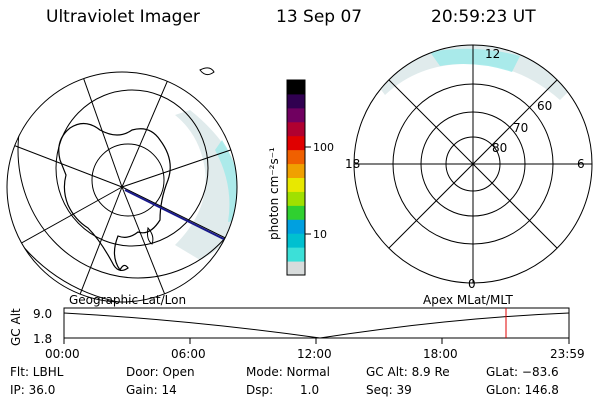 The width and height of the screenshot is (600, 400). What do you see at coordinates (323, 147) in the screenshot?
I see `colorbar-tick-label-100: 100` at bounding box center [323, 147].